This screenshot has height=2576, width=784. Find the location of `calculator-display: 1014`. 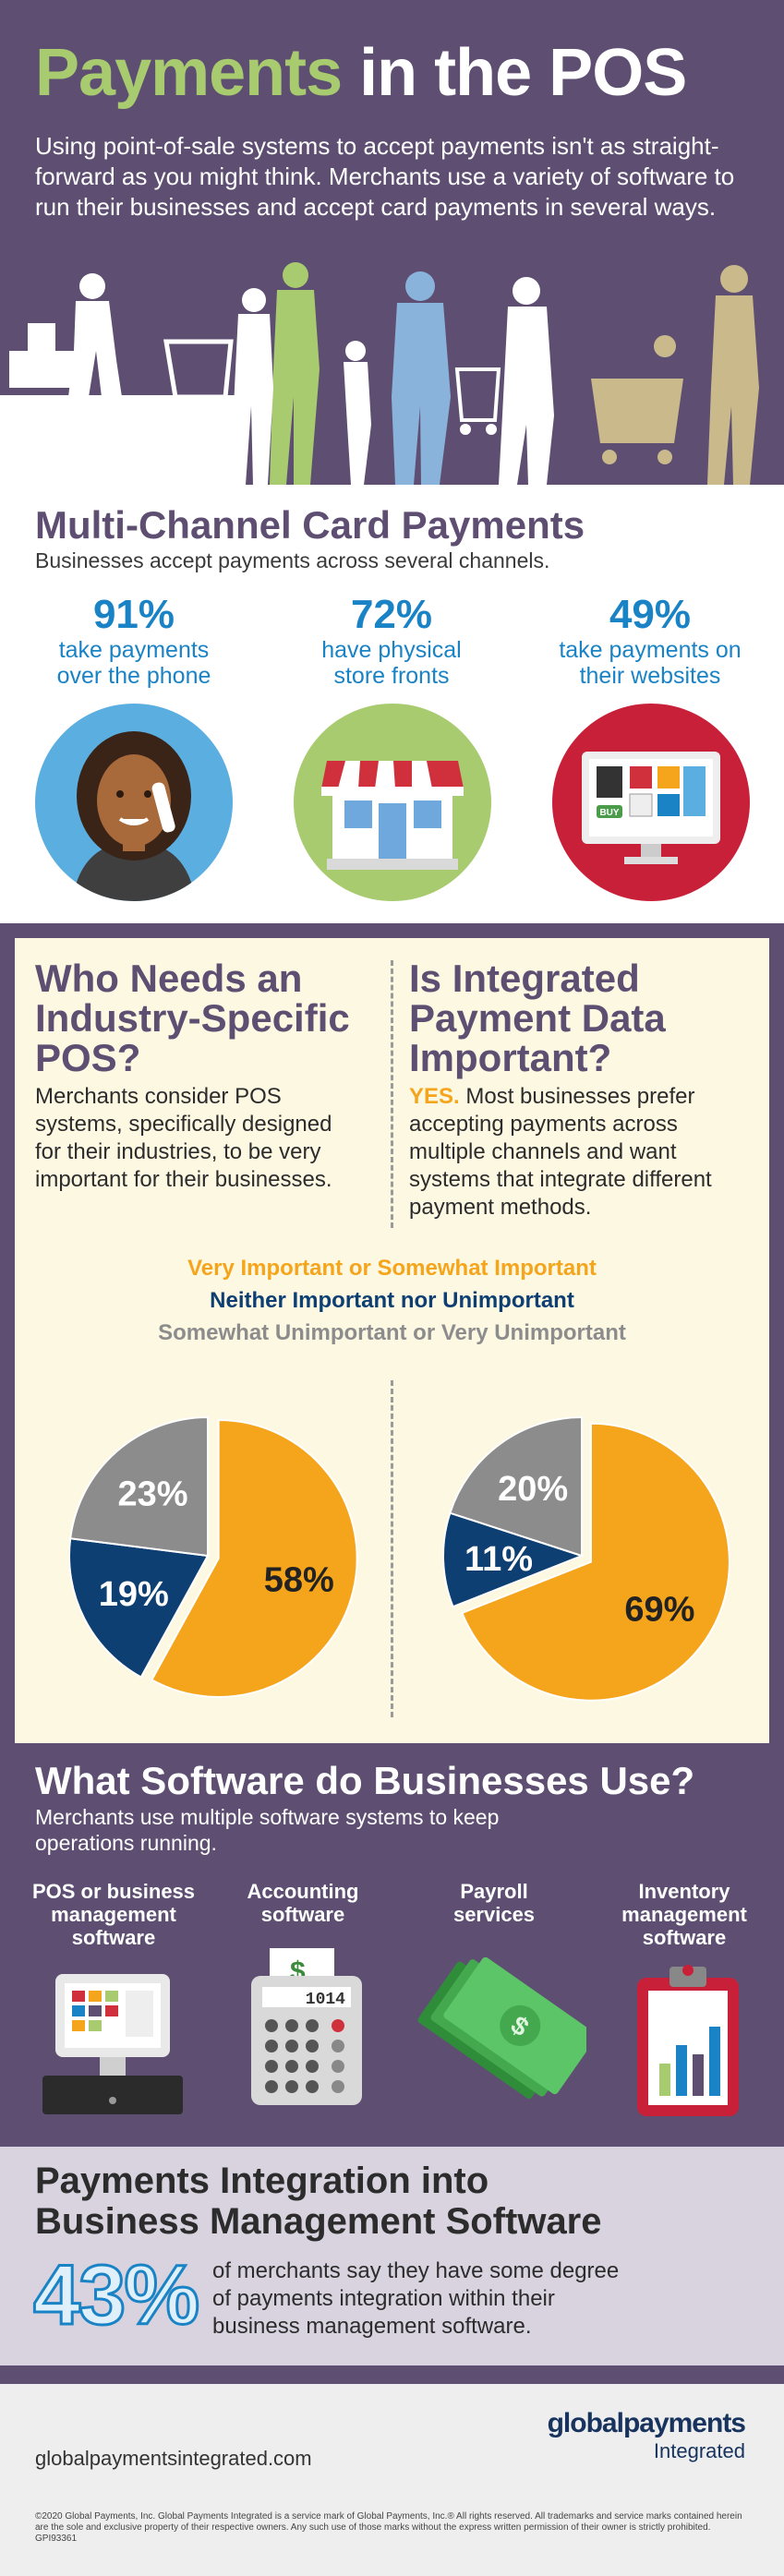

calculator-display: 1014 is located at coordinates (325, 2000).